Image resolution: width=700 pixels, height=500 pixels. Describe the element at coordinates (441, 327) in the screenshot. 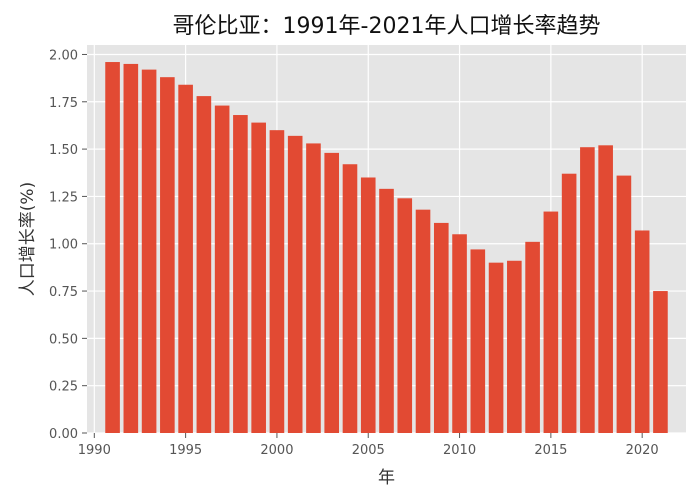

I see `bar-2009` at that location.